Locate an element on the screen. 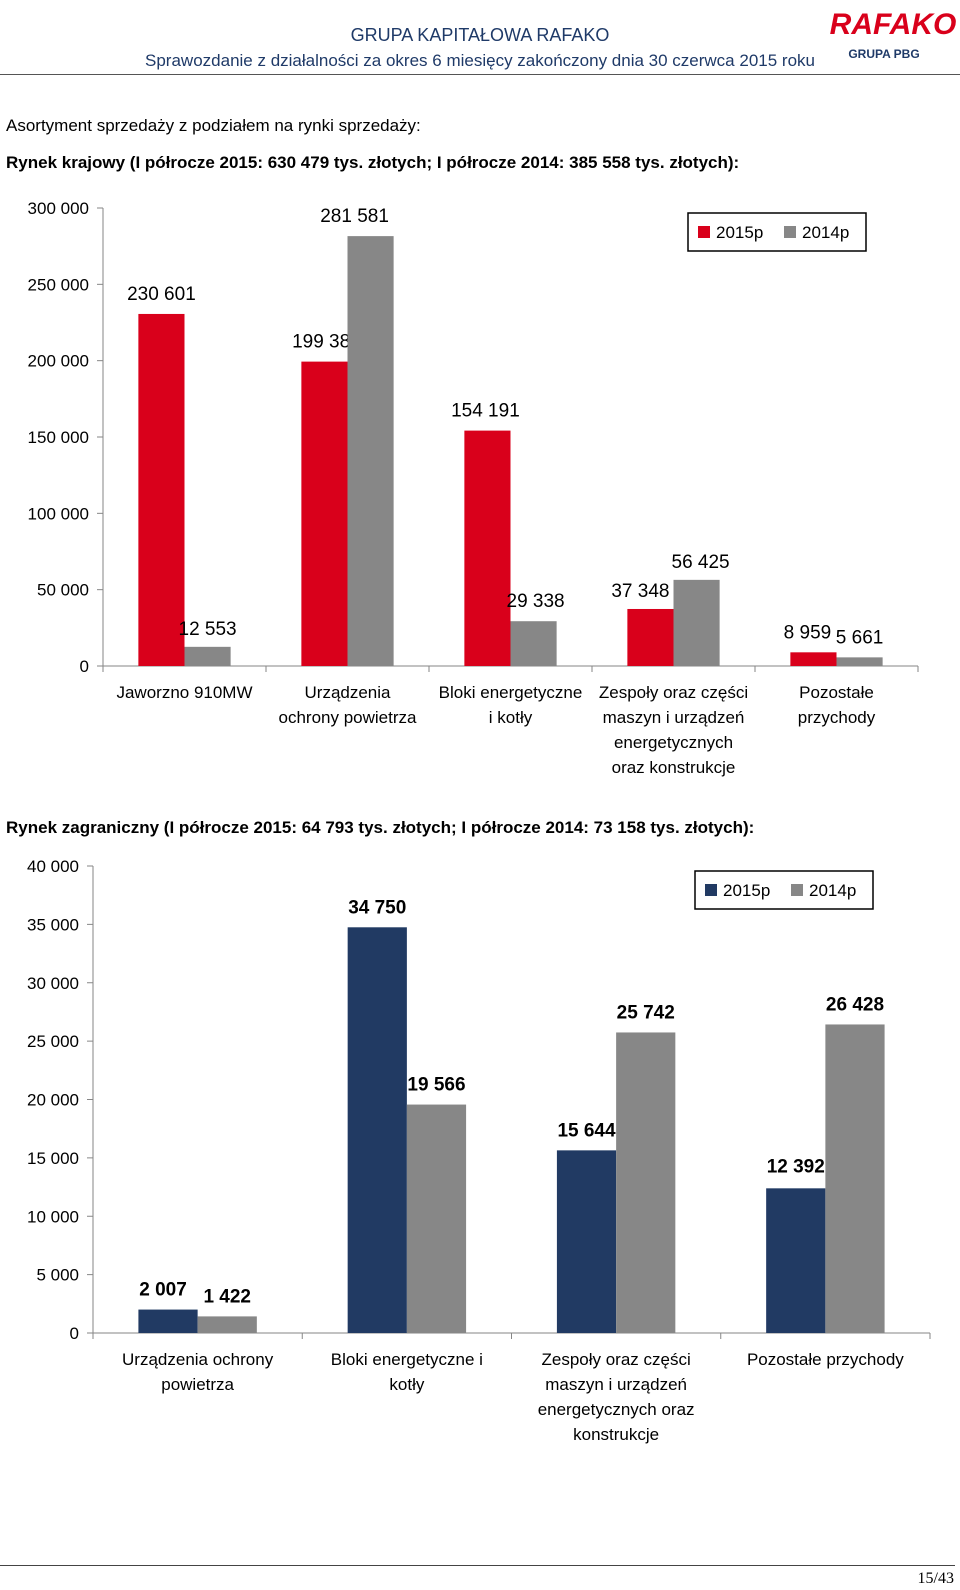 The height and width of the screenshot is (1590, 960). y-tick-label: 100 000 is located at coordinates (58, 513).